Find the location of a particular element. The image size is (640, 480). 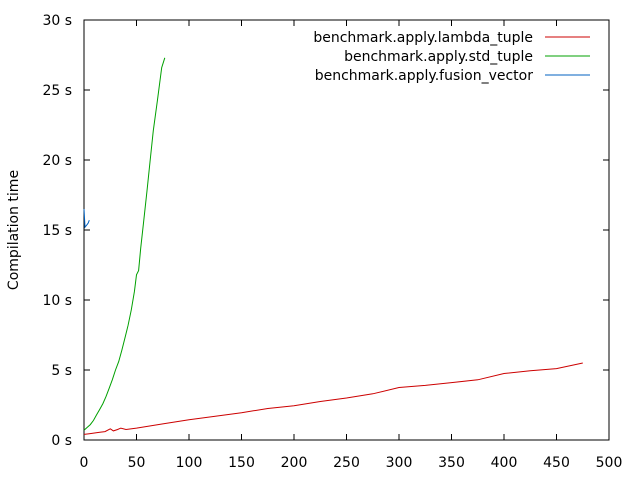

y-axis-title: Compilation time is located at coordinates (14, 230).